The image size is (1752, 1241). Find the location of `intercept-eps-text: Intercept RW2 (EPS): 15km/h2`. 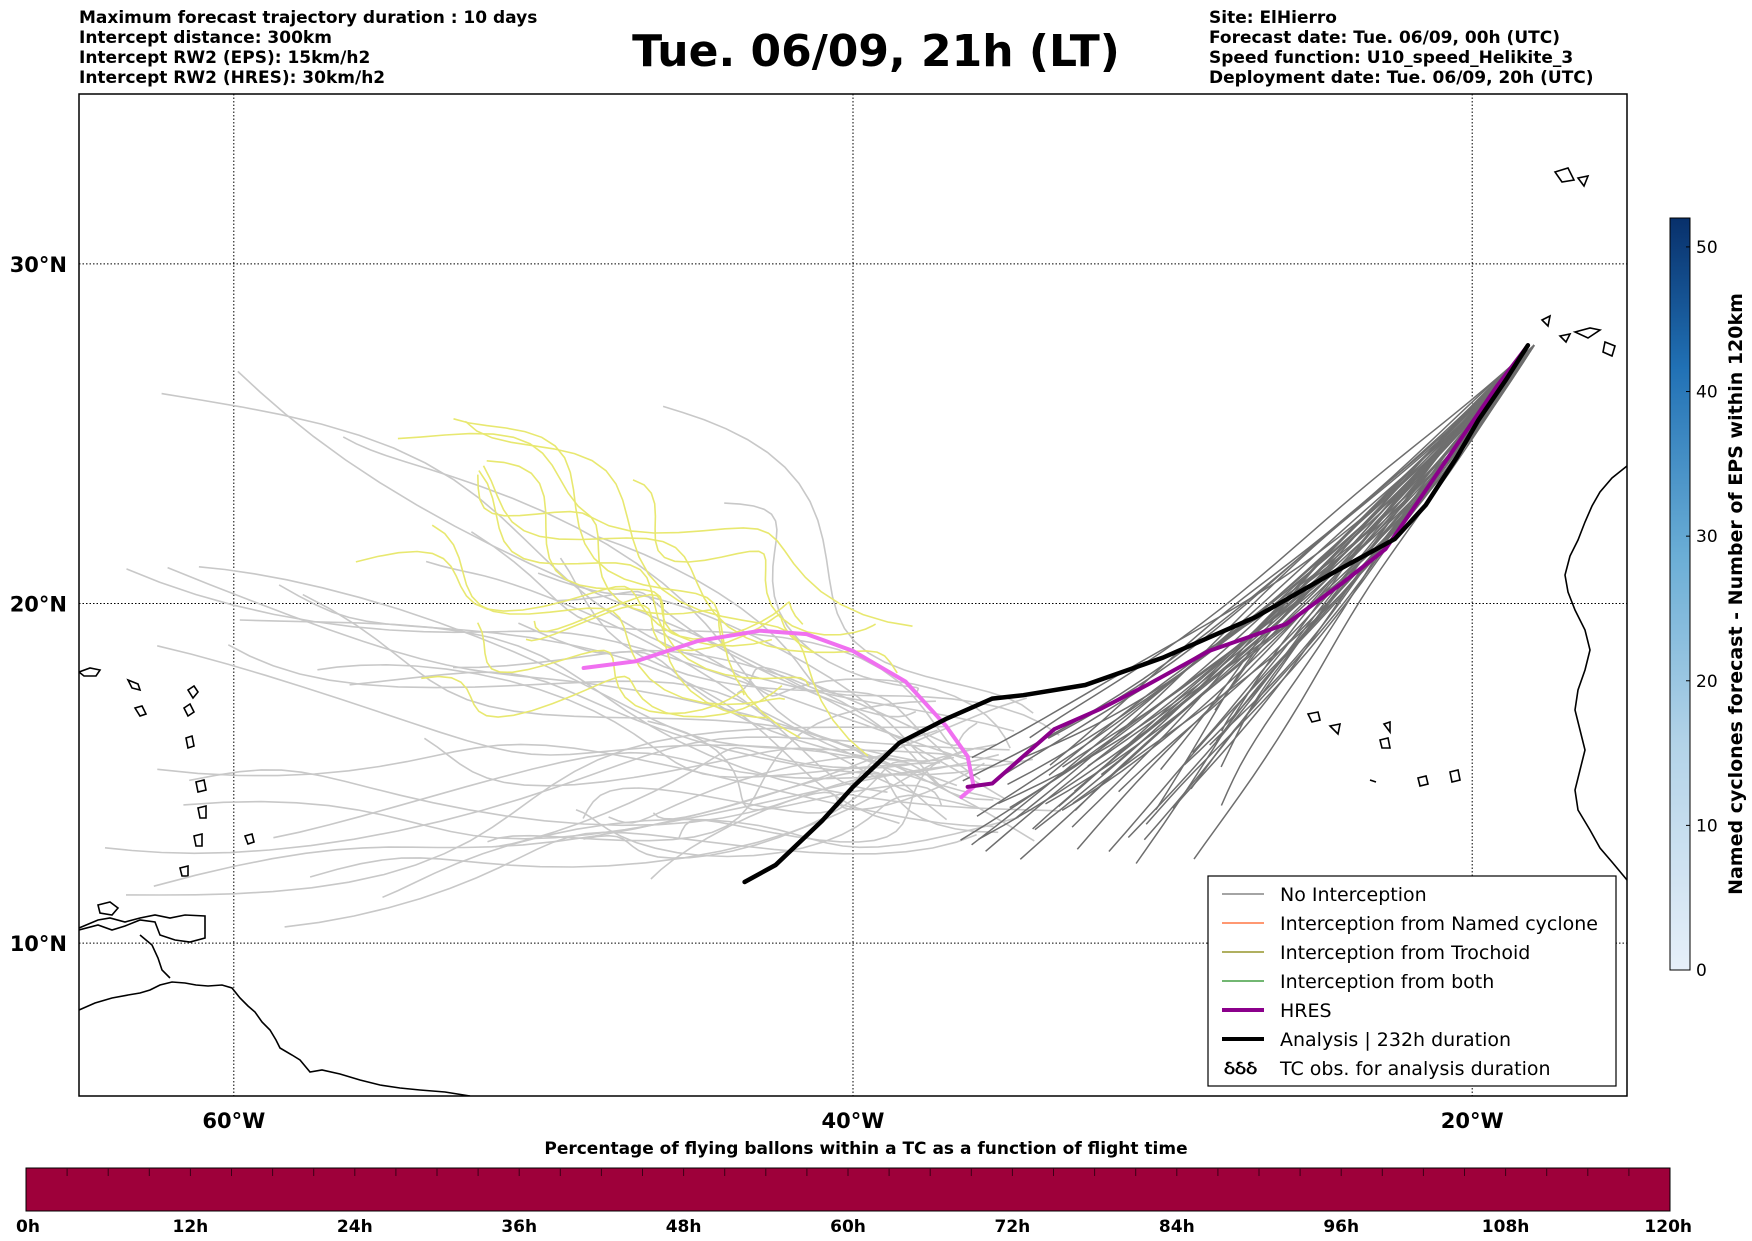

intercept-eps-text: Intercept RW2 (EPS): 15km/h2 is located at coordinates (225, 58).